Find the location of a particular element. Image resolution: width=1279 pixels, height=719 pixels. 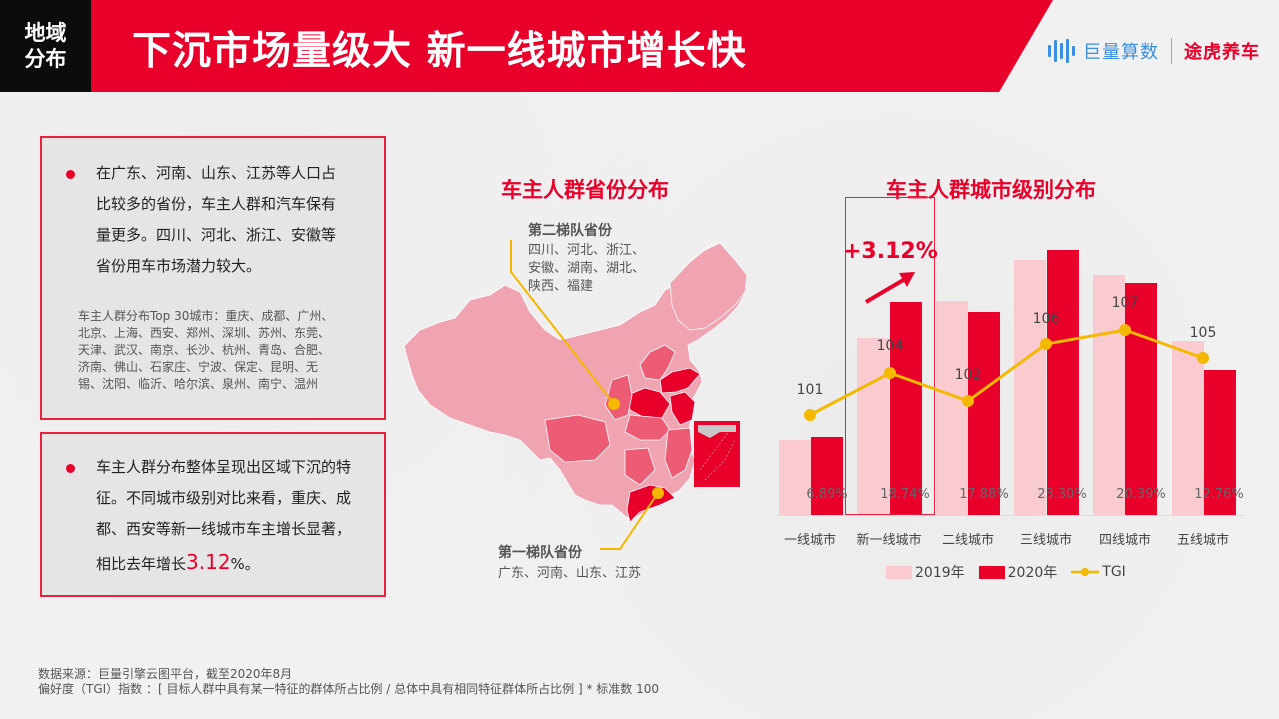

tier1-title: 第一梯队省份 is located at coordinates (540, 553).